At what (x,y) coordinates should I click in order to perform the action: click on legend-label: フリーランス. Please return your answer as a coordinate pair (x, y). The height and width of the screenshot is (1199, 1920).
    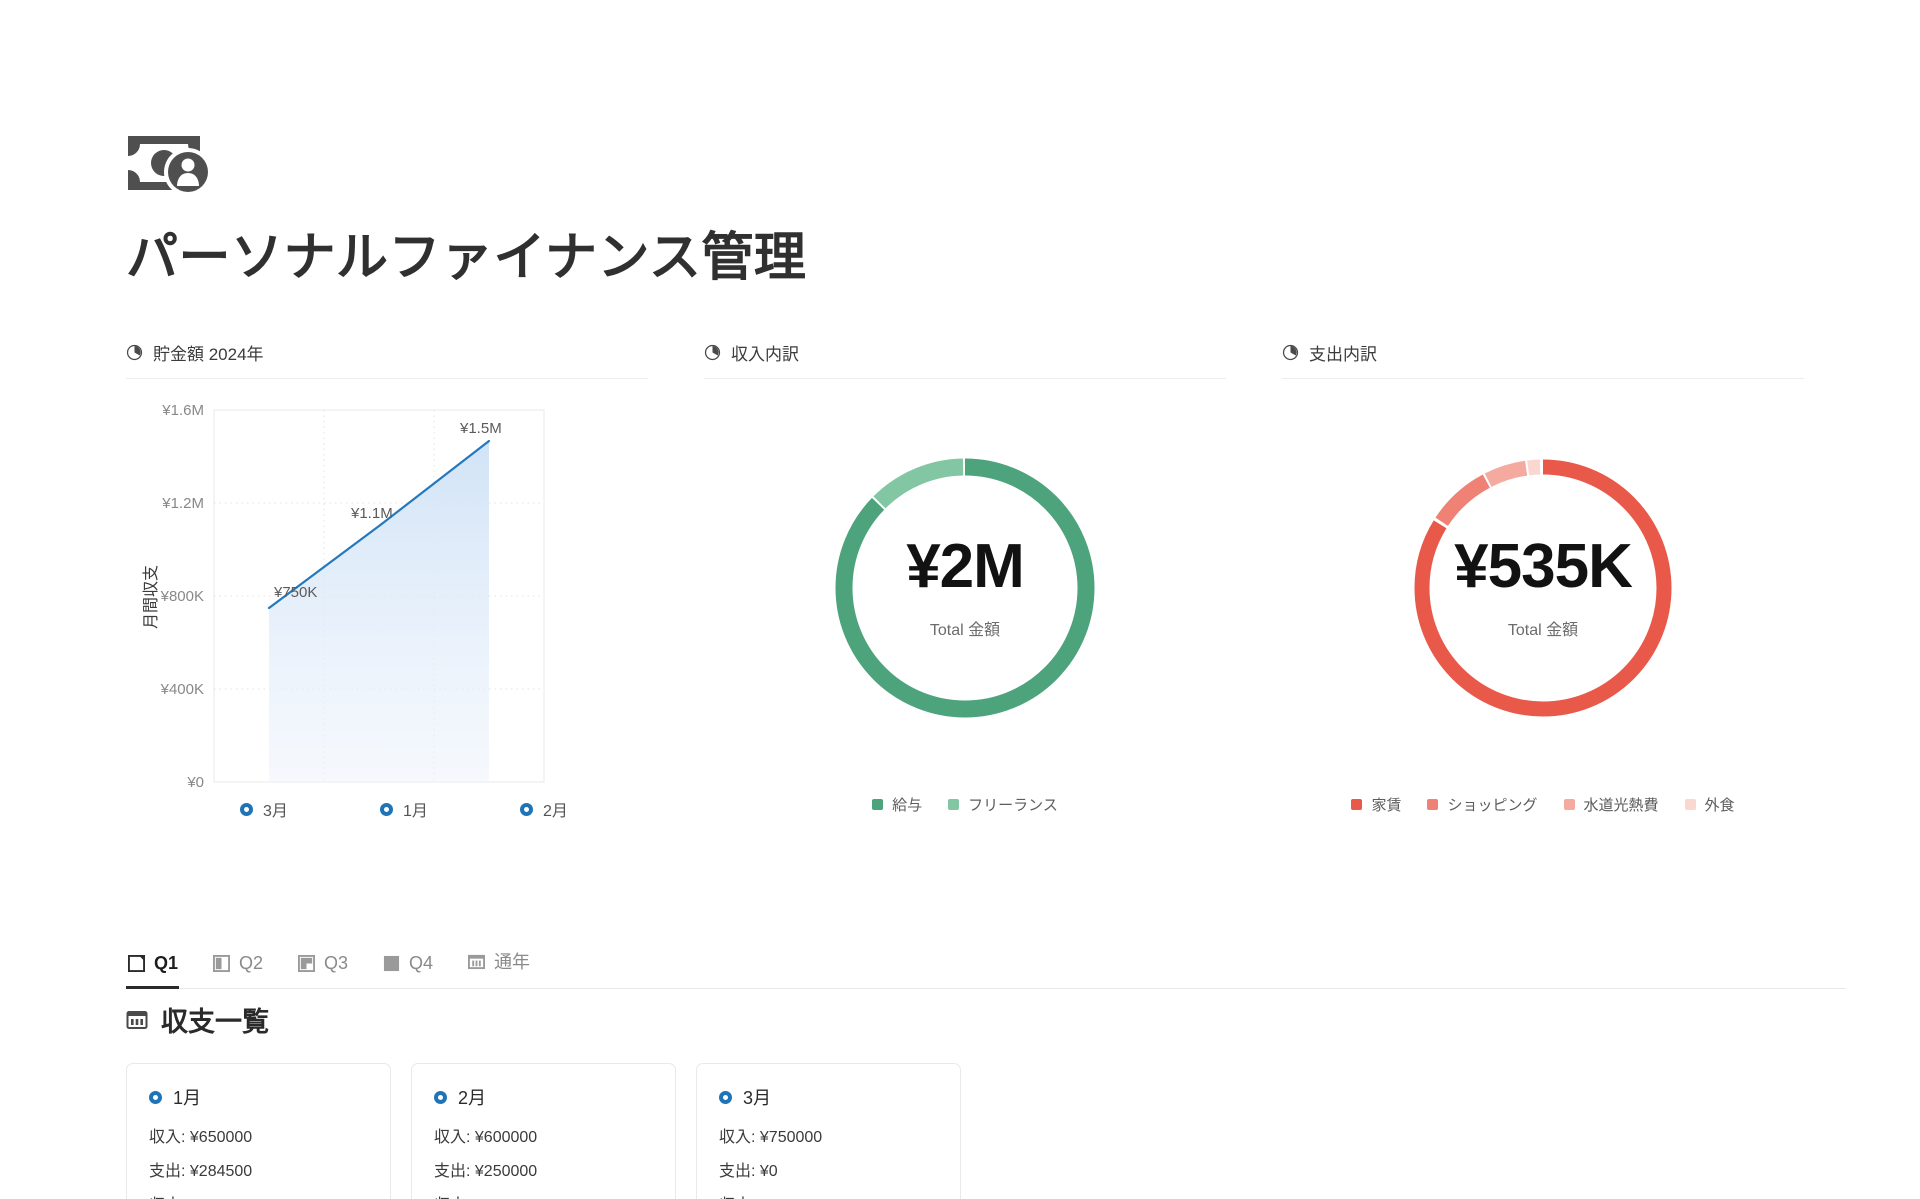
    Looking at the image, I should click on (1013, 805).